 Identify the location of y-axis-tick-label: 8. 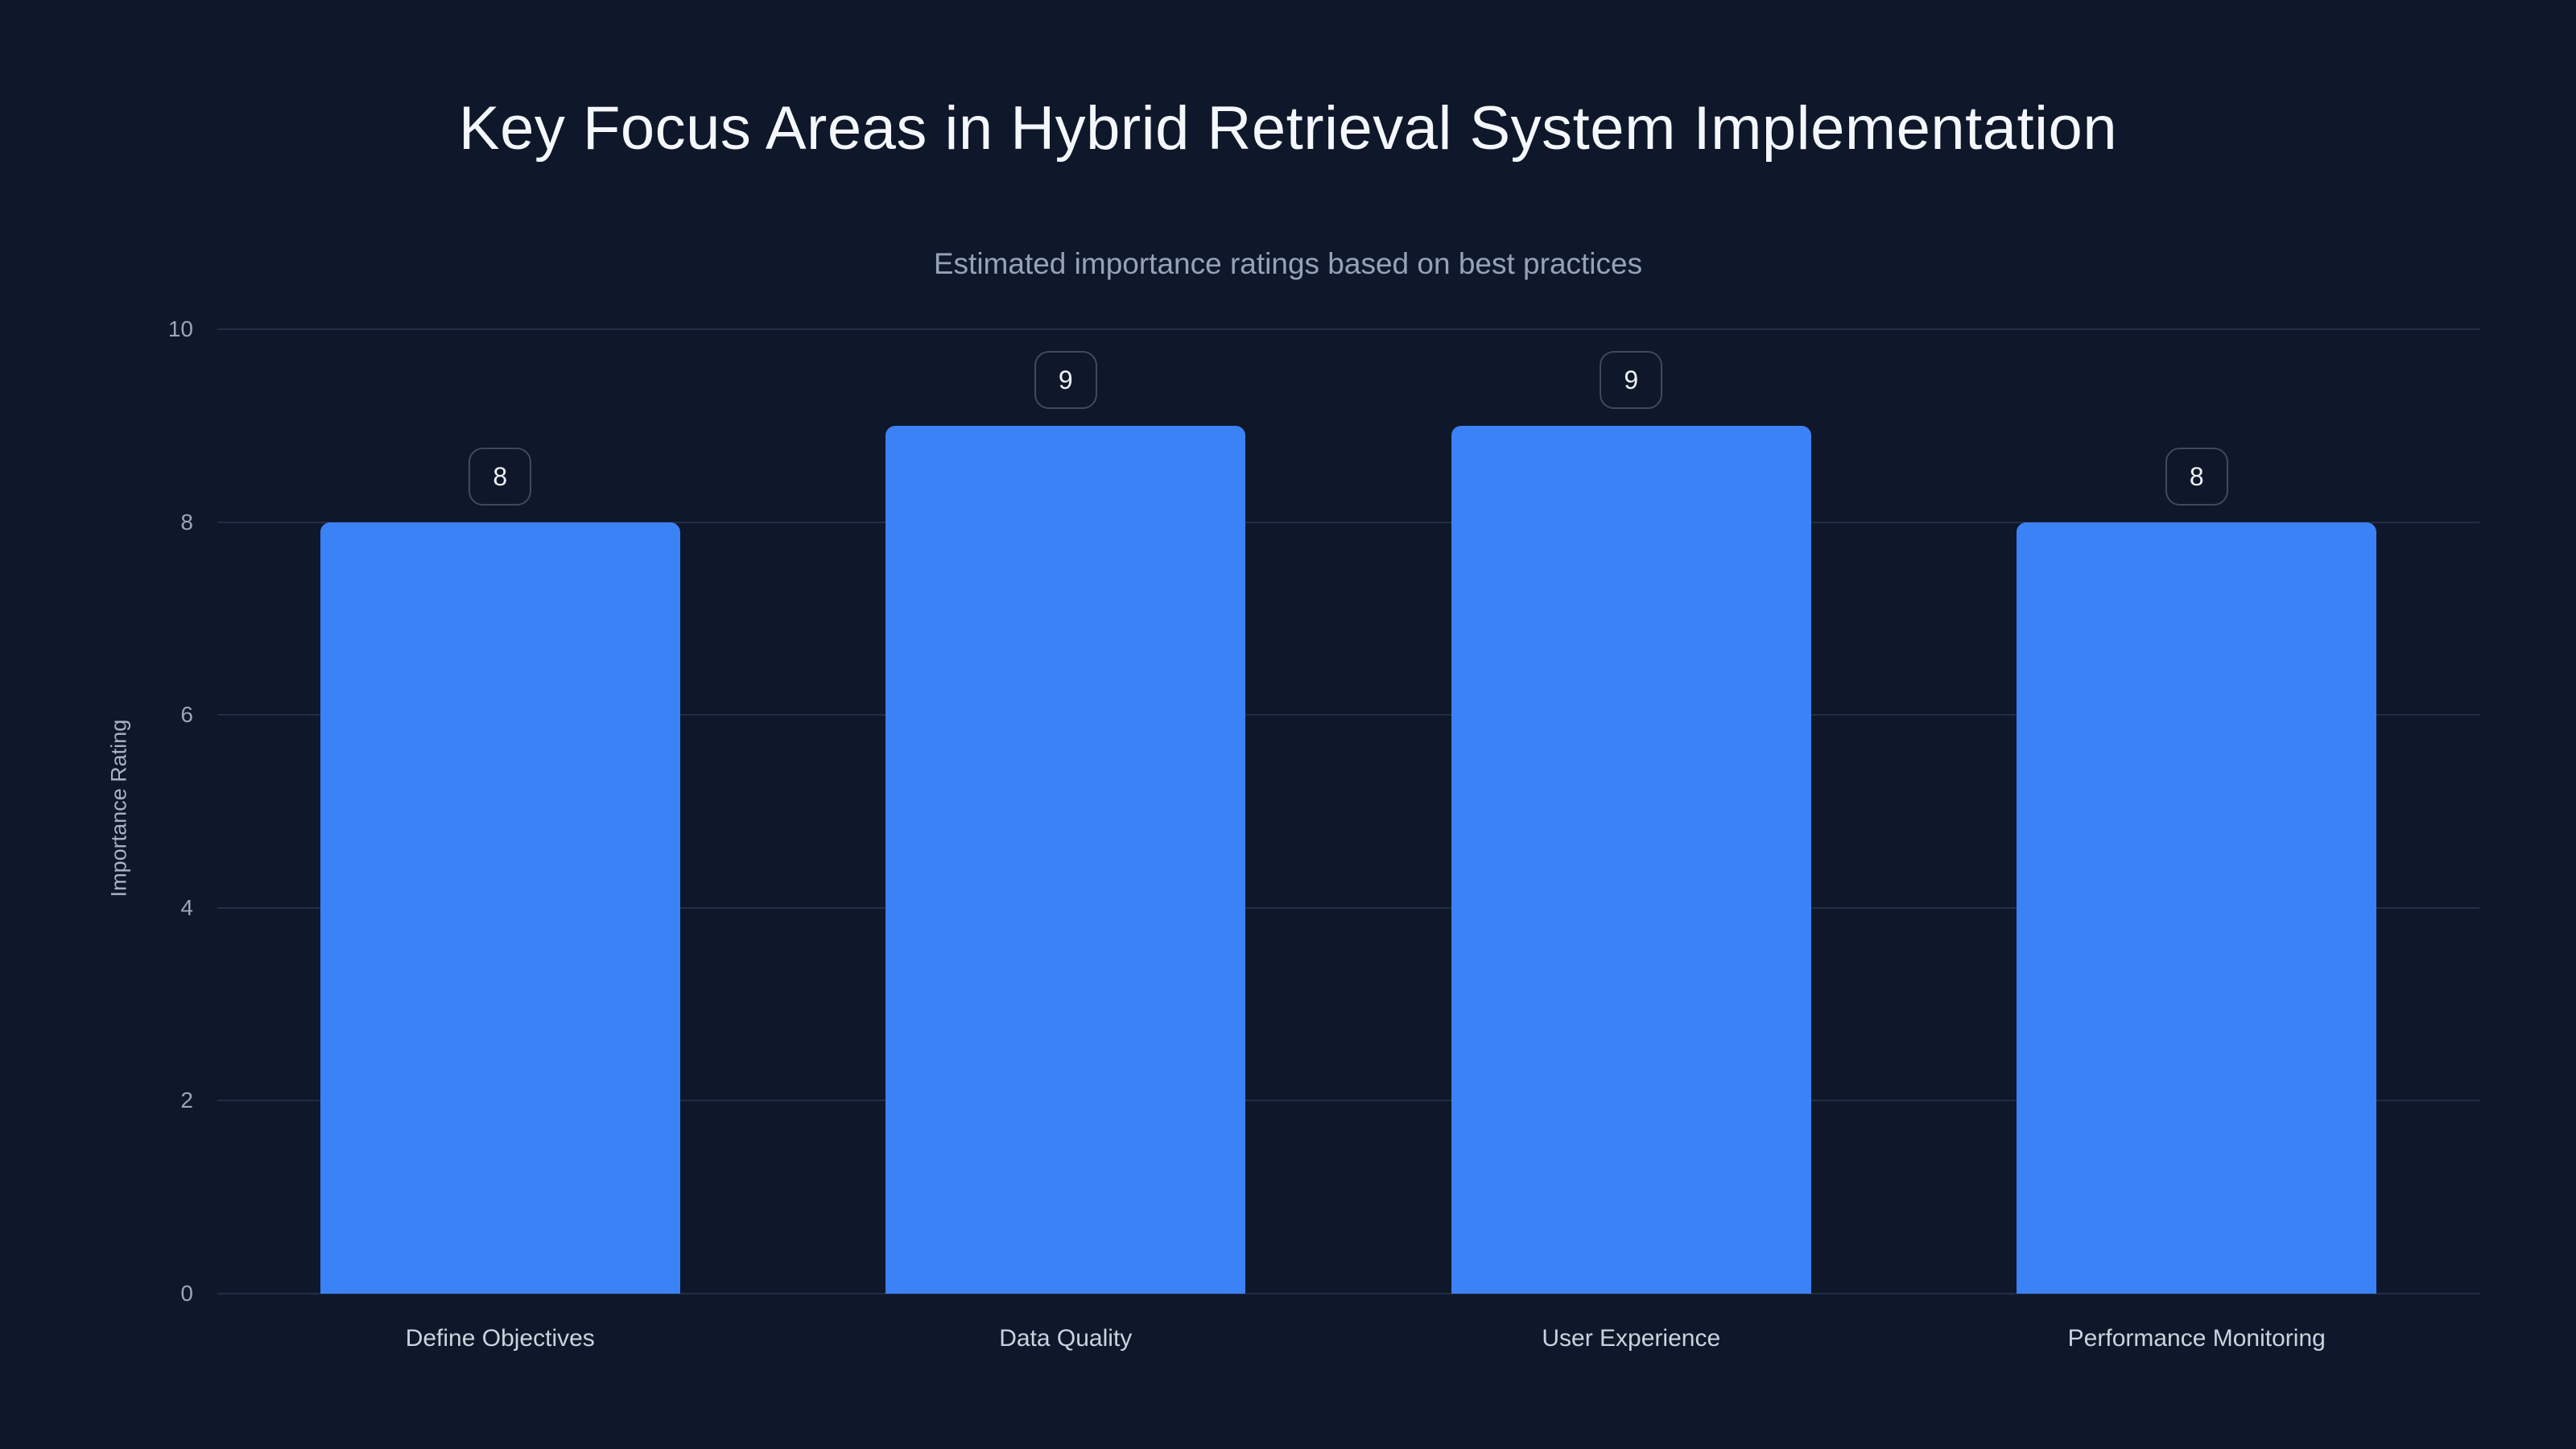
(186, 522).